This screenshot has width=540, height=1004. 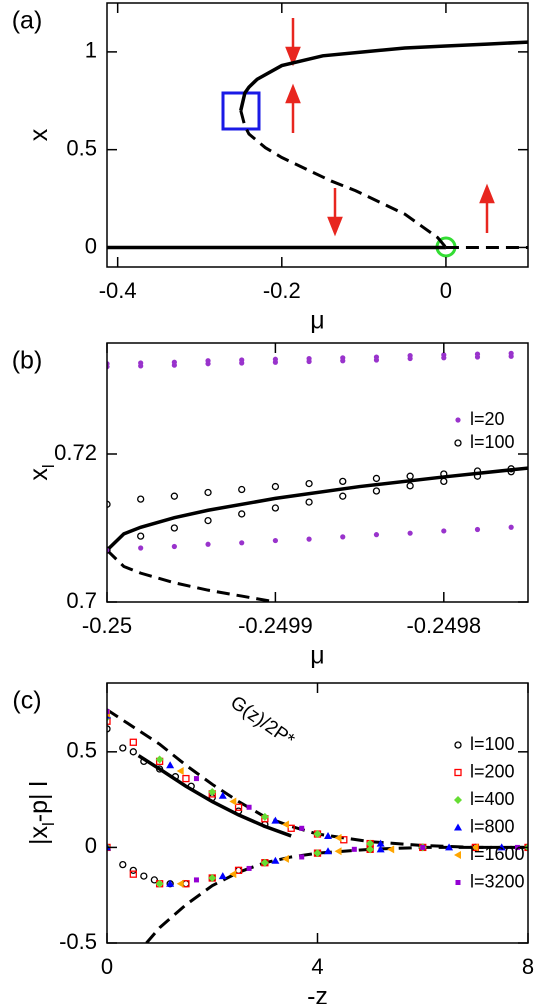 What do you see at coordinates (492, 799) in the screenshot?
I see `legend-label: l=400` at bounding box center [492, 799].